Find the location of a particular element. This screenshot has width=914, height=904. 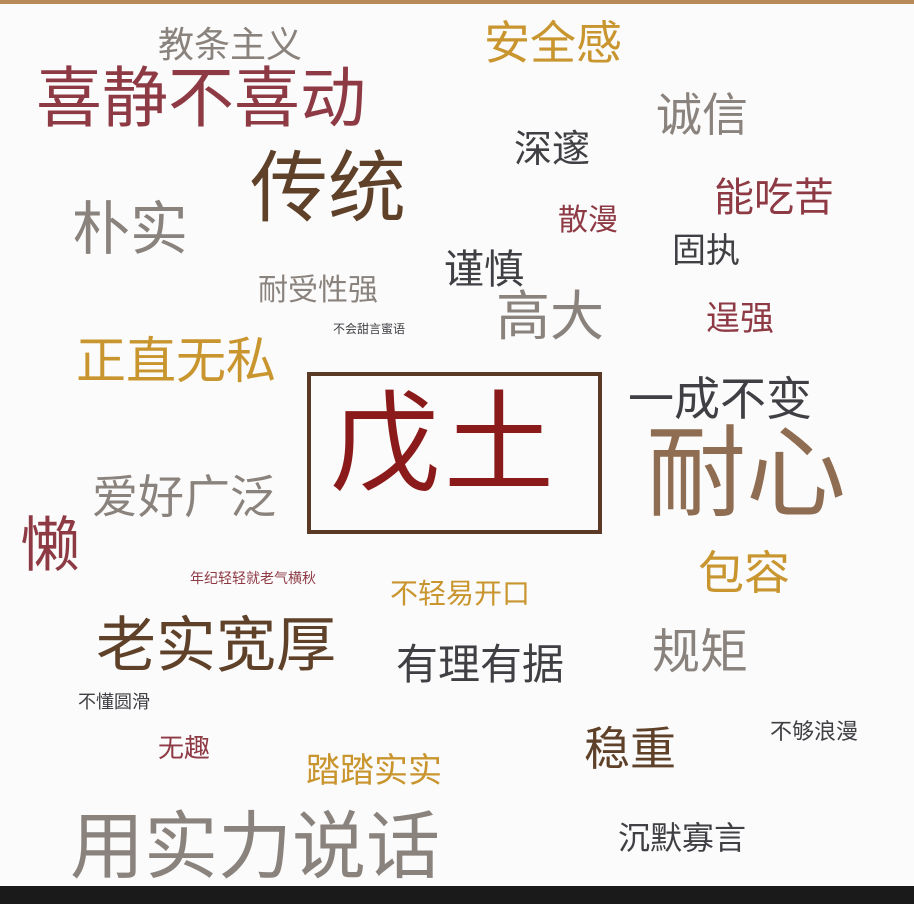

word: 沉默寡言 is located at coordinates (682, 838).